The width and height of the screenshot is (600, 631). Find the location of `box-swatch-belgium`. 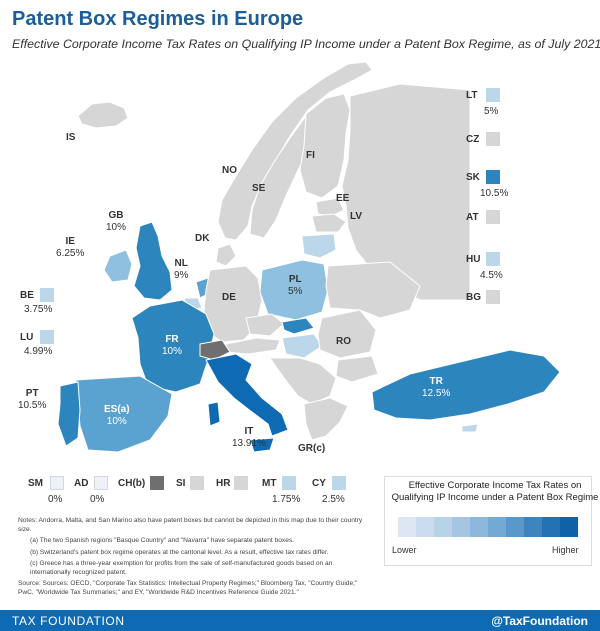

box-swatch-belgium is located at coordinates (47, 295).